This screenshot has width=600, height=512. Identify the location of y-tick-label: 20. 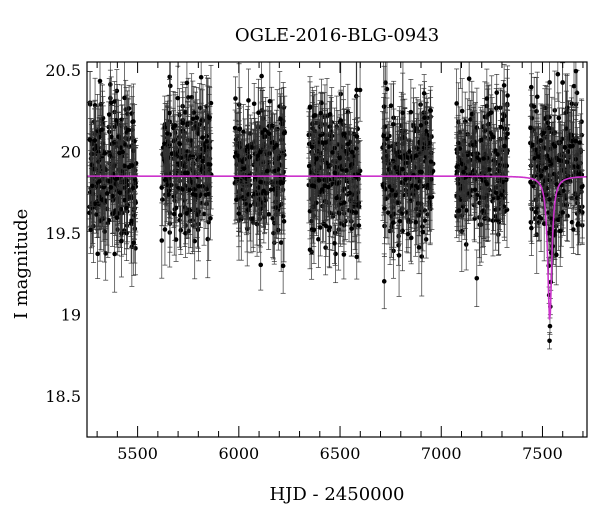
(71, 152).